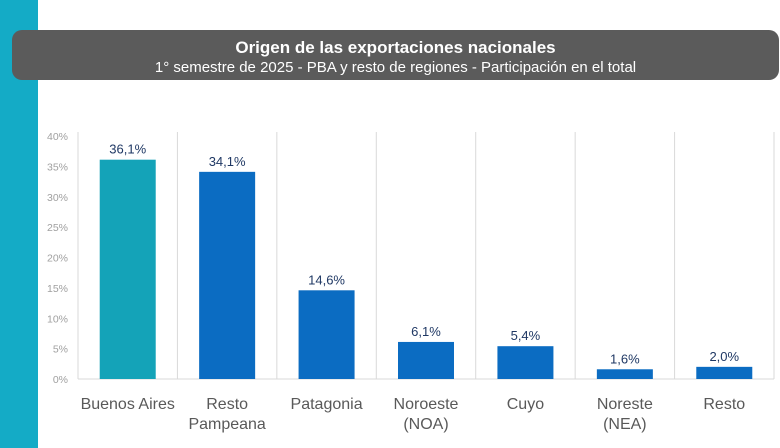 Image resolution: width=780 pixels, height=448 pixels. I want to click on y-tick-label: 15%, so click(57, 289).